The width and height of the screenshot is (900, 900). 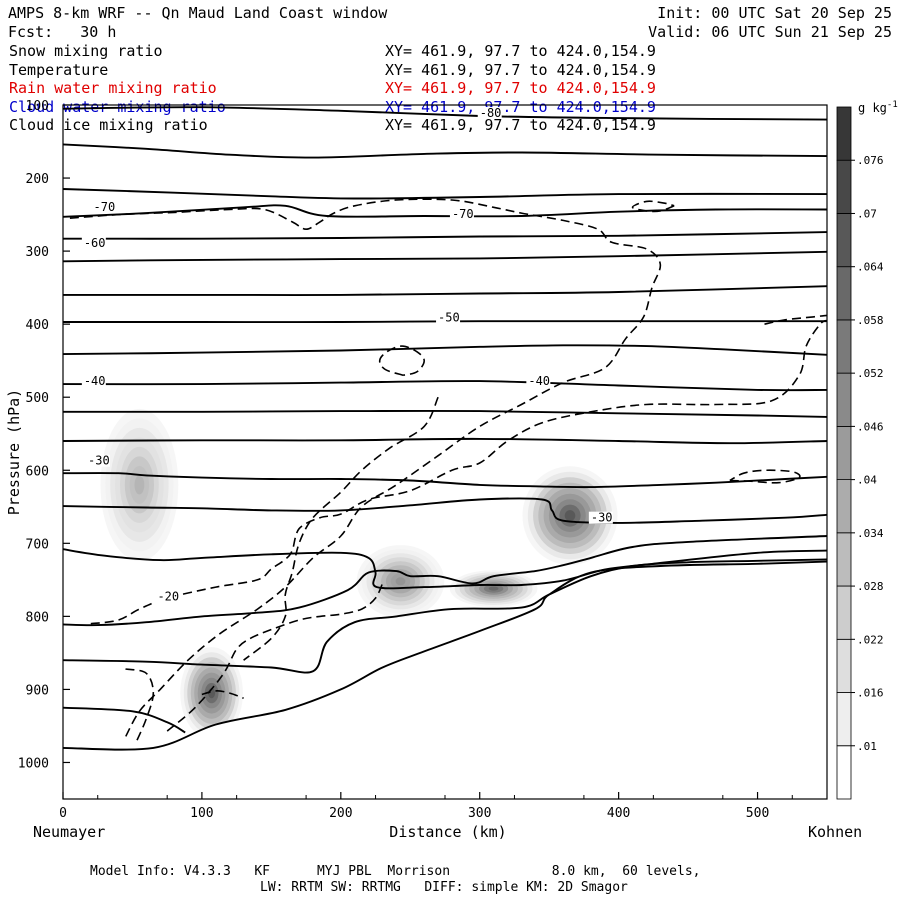 What do you see at coordinates (340, 813) in the screenshot?
I see `x-tick-label: 200` at bounding box center [340, 813].